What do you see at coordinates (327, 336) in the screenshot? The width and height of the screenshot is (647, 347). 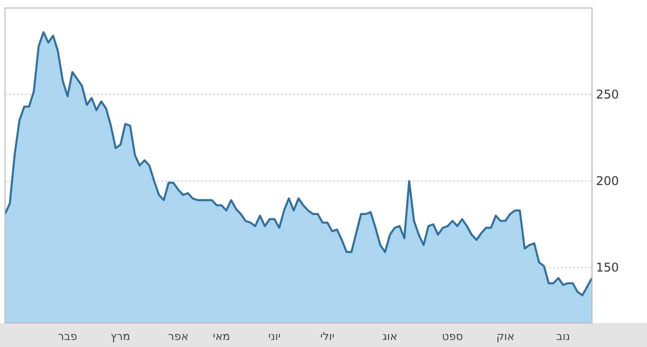 I see `x-tick-label: יולי` at bounding box center [327, 336].